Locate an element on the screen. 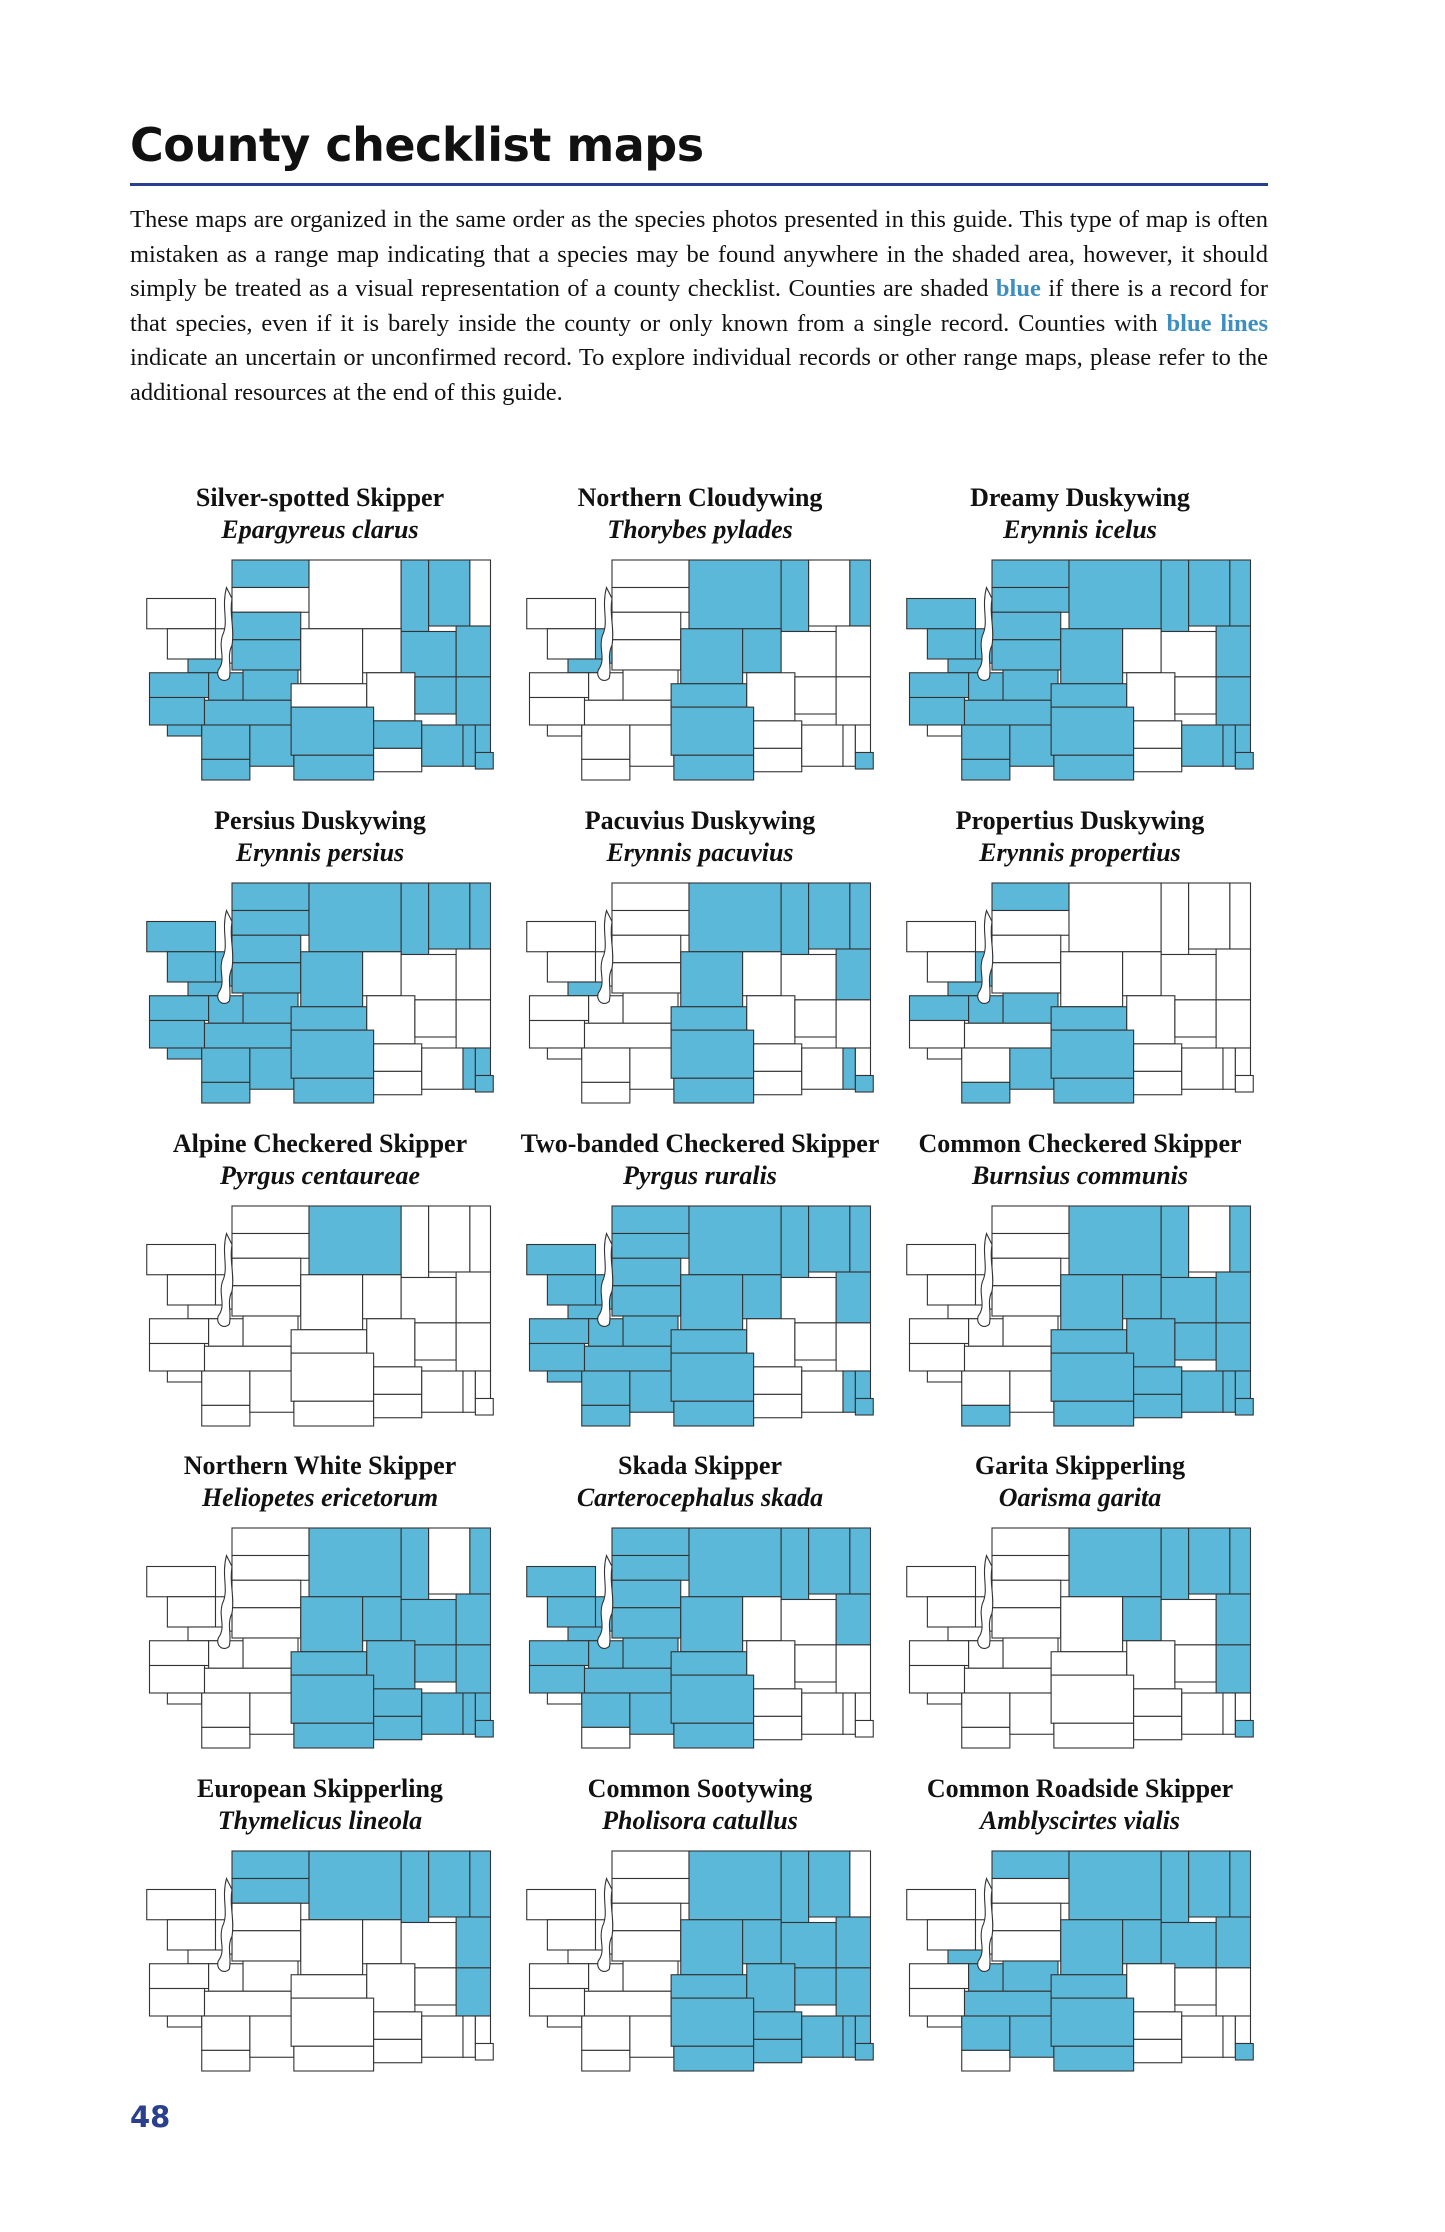  scientific-name: Erynnis persius is located at coordinates (320, 852).